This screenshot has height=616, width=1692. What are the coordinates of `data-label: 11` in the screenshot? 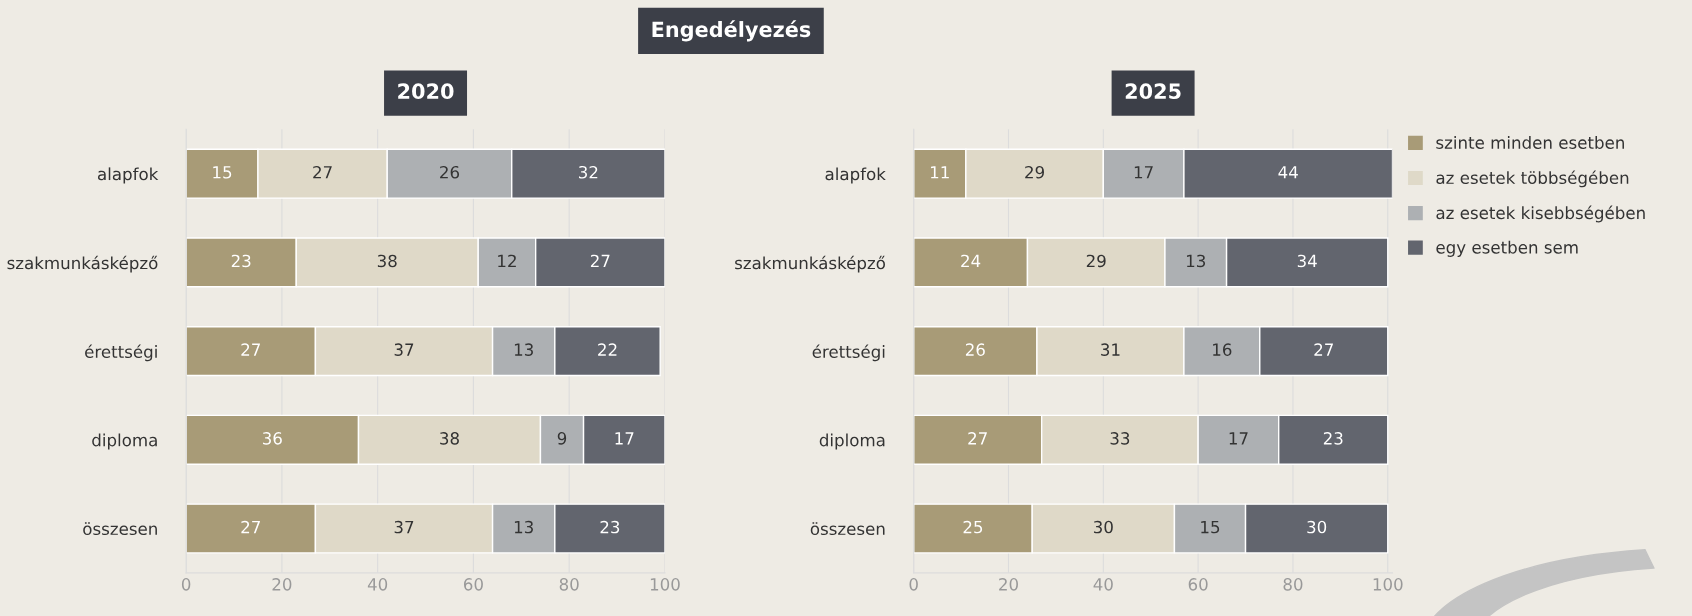 It's located at (939, 172).